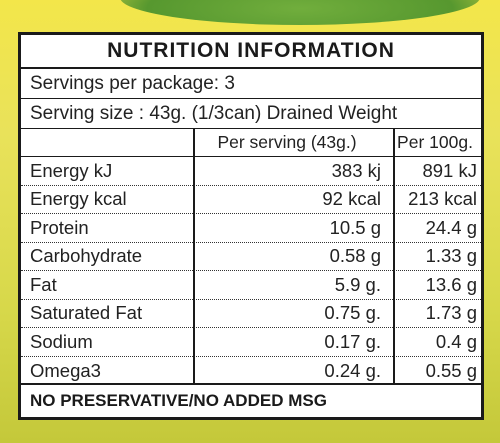 The image size is (500, 443). I want to click on nutrient-name: Omega3, so click(65, 370).